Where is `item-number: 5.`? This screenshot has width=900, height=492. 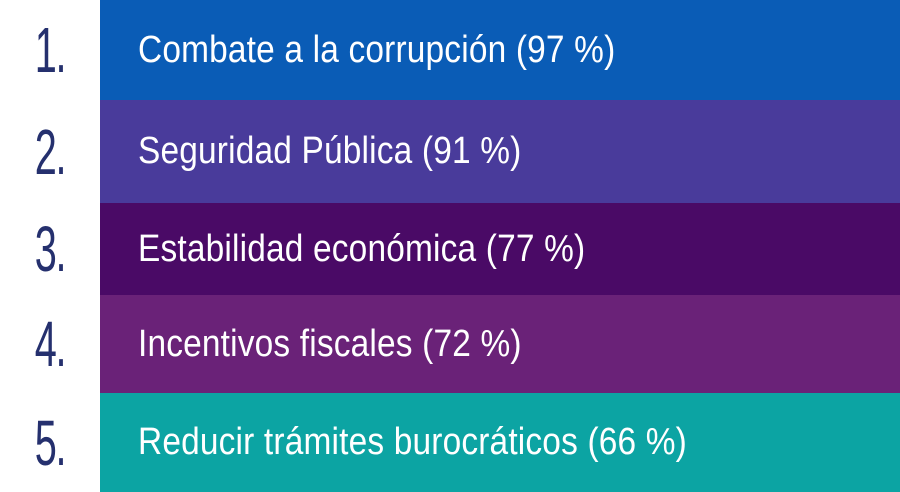
item-number: 5. is located at coordinates (50, 442).